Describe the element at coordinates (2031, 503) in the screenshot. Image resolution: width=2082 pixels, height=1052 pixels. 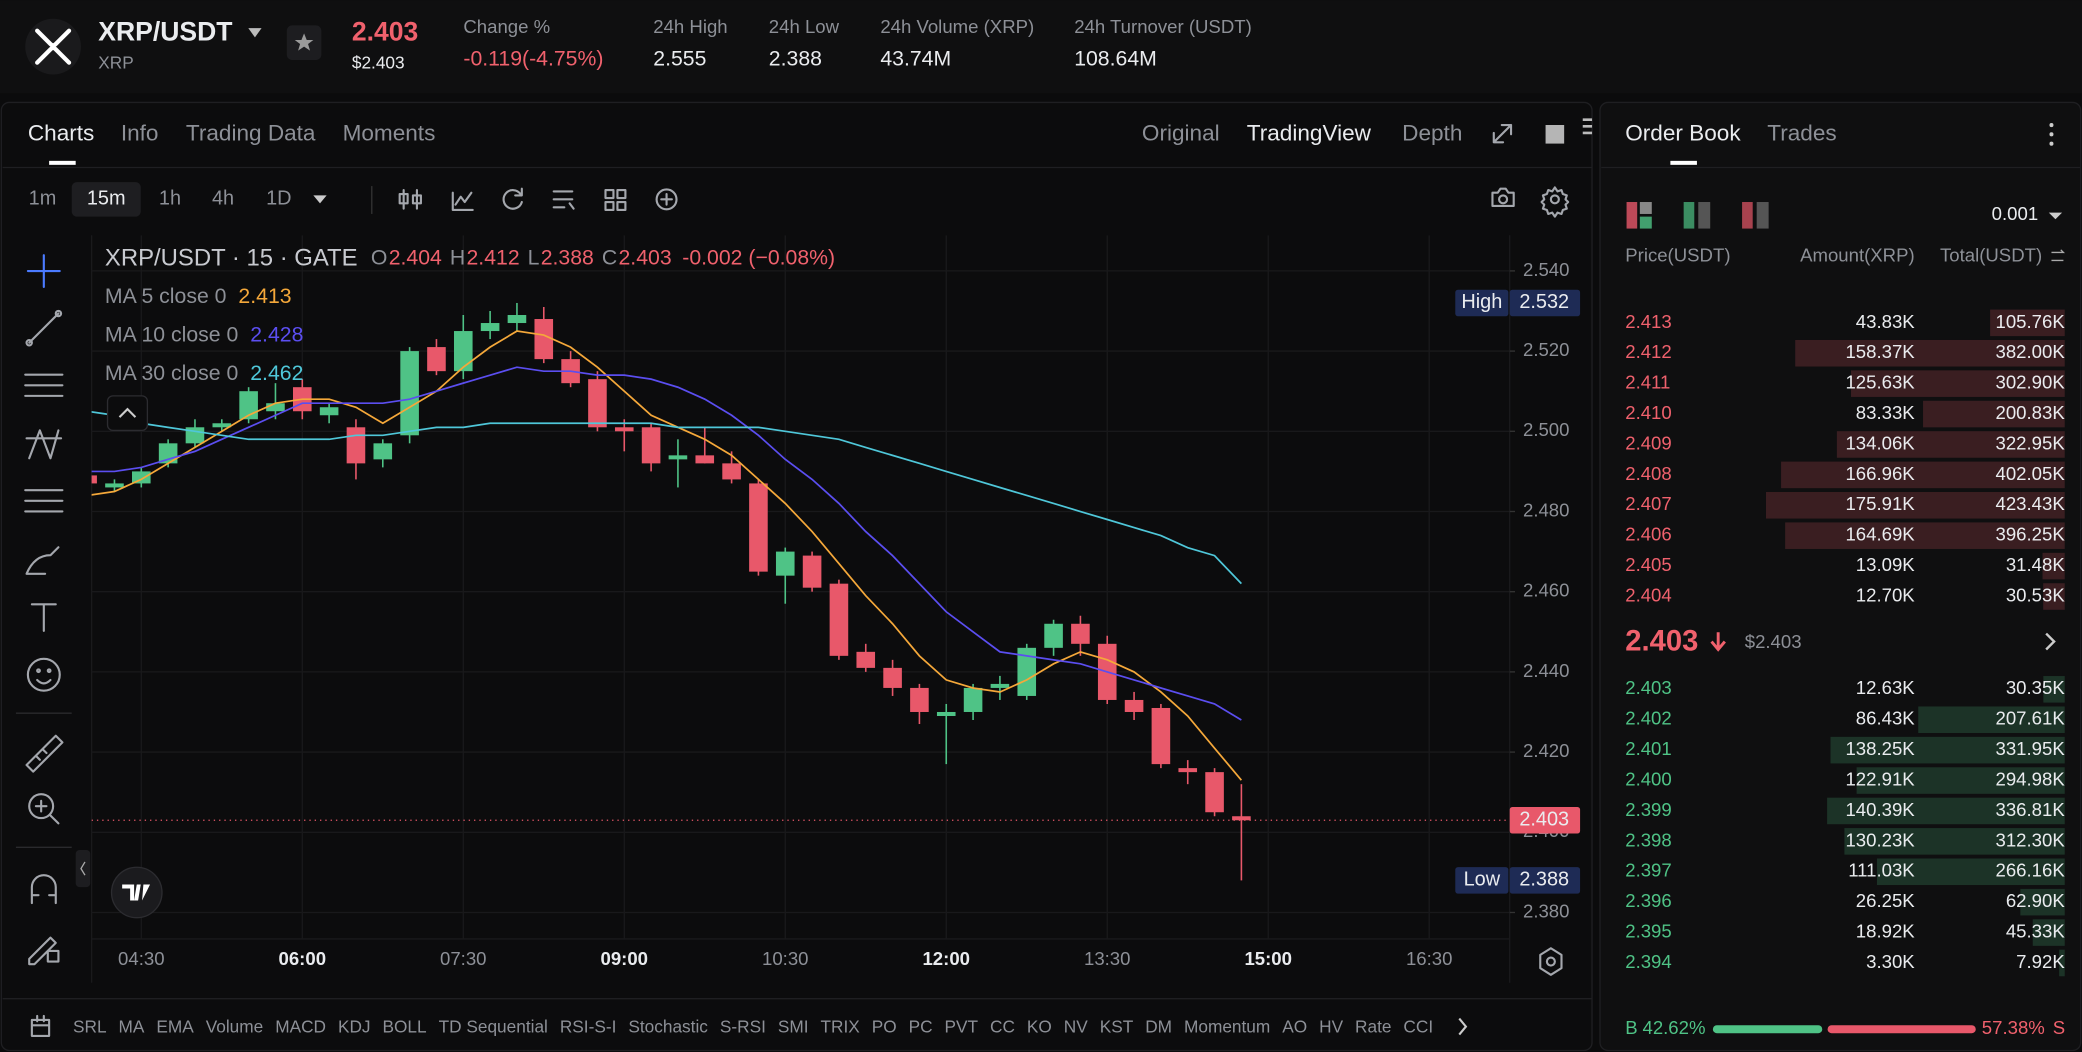
I see `book-total: 423.43K` at that location.